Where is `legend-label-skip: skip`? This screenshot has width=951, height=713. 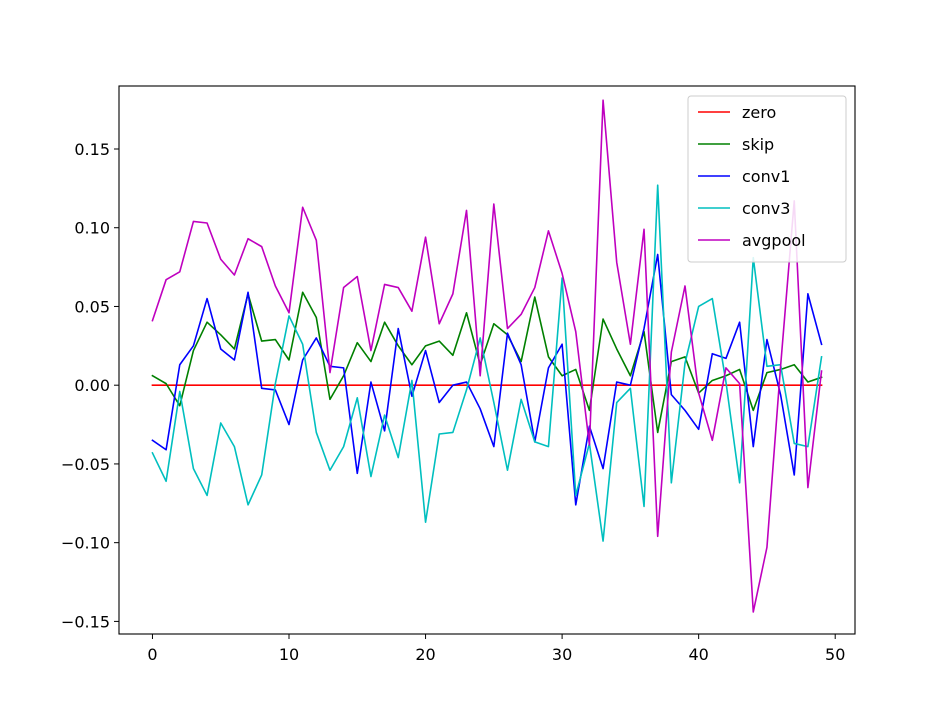 legend-label-skip: skip is located at coordinates (758, 144).